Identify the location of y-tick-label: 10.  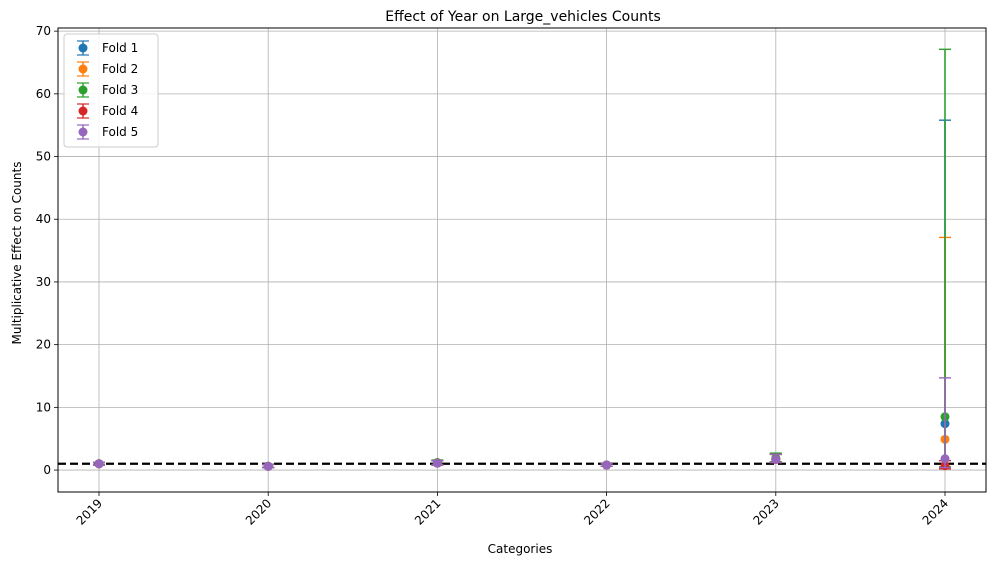
(43, 407).